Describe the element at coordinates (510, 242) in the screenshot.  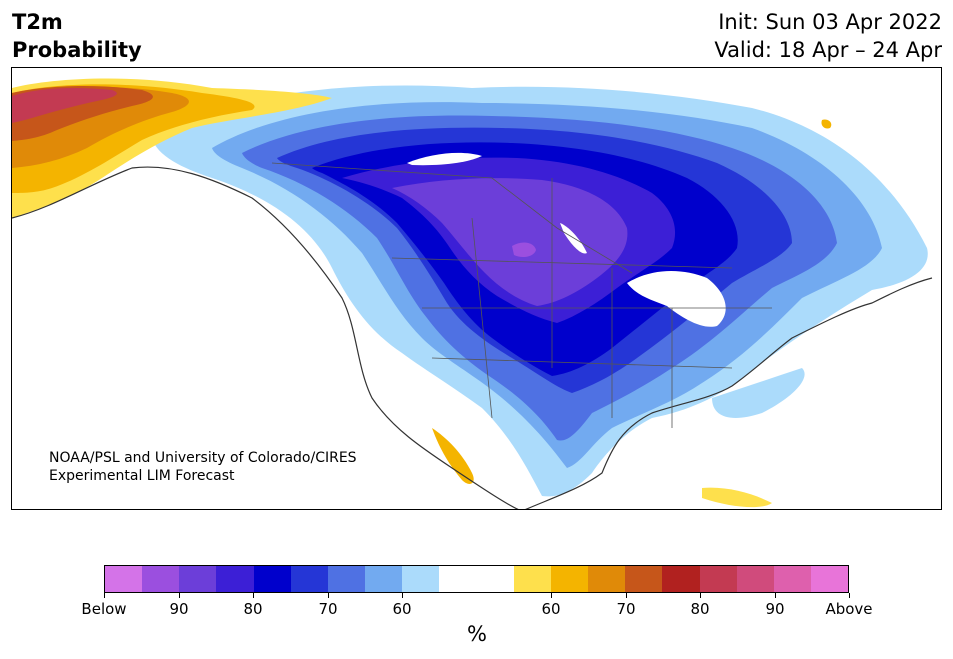
I see `below-90-region` at that location.